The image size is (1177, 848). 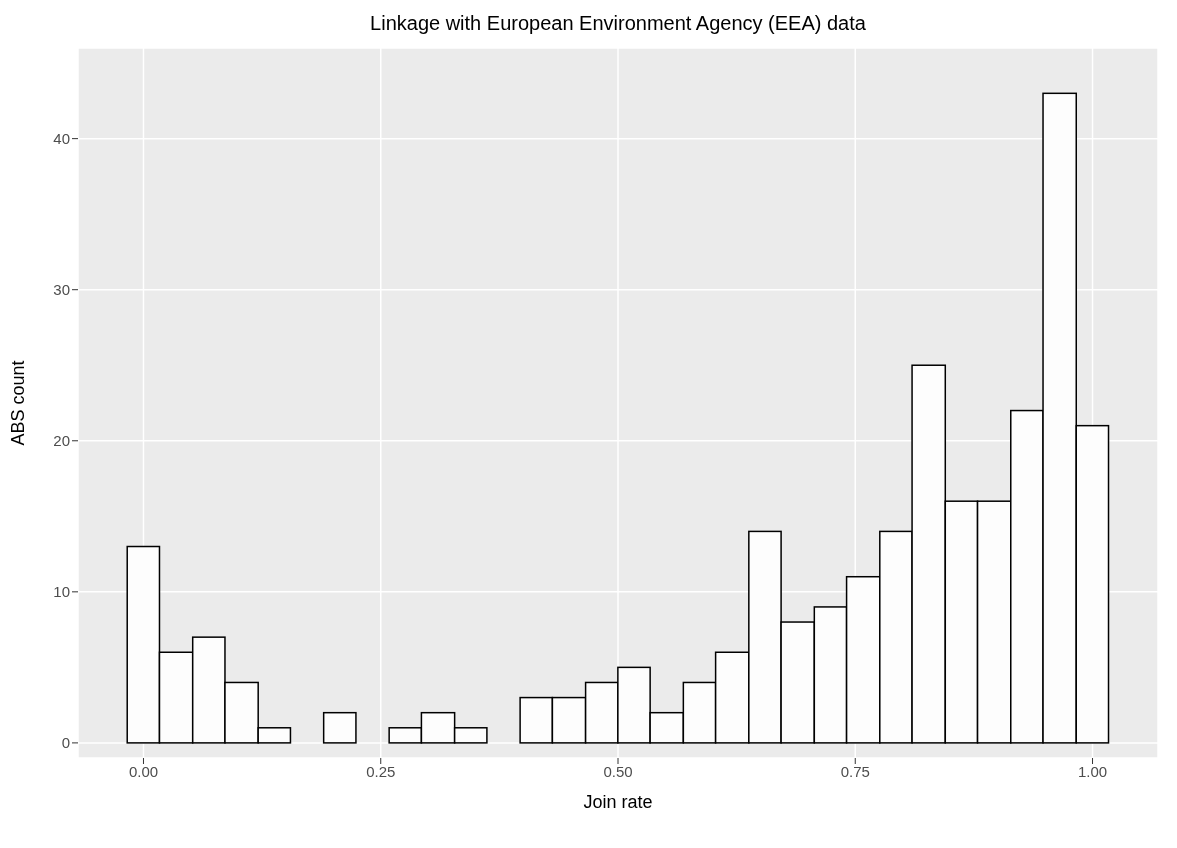 I want to click on x-tick-label: 0.50, so click(x=618, y=771).